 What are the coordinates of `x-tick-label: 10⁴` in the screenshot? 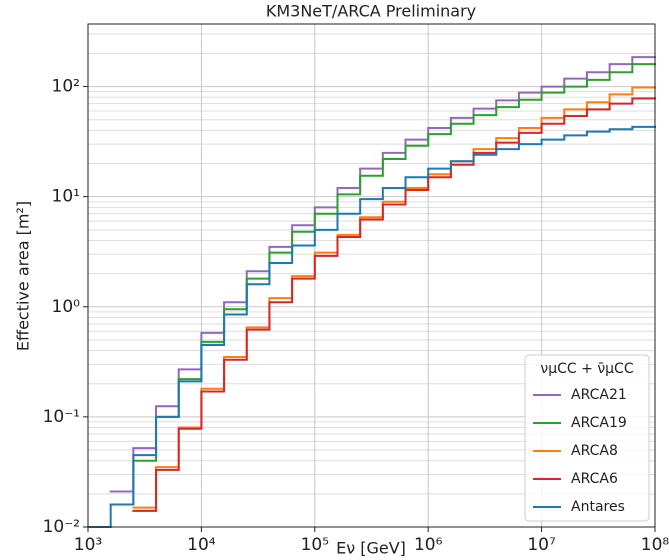 It's located at (201, 545).